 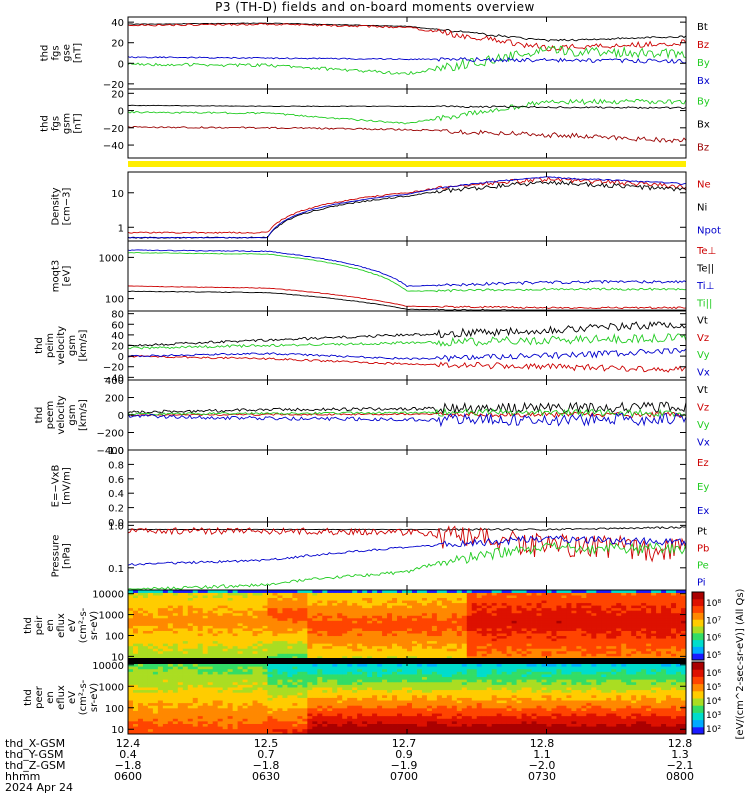 I want to click on z-gsm-1: −1.8, so click(x=266, y=765).